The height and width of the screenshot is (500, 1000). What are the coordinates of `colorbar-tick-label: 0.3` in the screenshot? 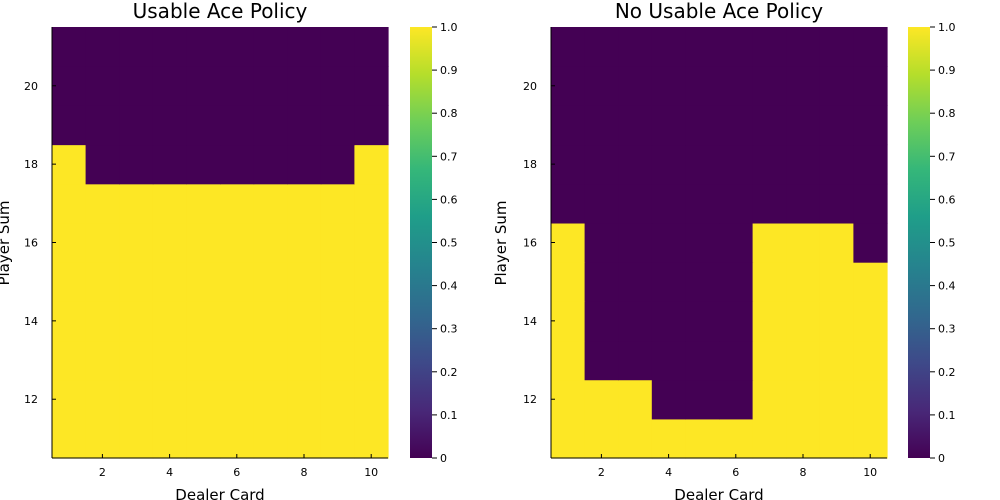 It's located at (947, 329).